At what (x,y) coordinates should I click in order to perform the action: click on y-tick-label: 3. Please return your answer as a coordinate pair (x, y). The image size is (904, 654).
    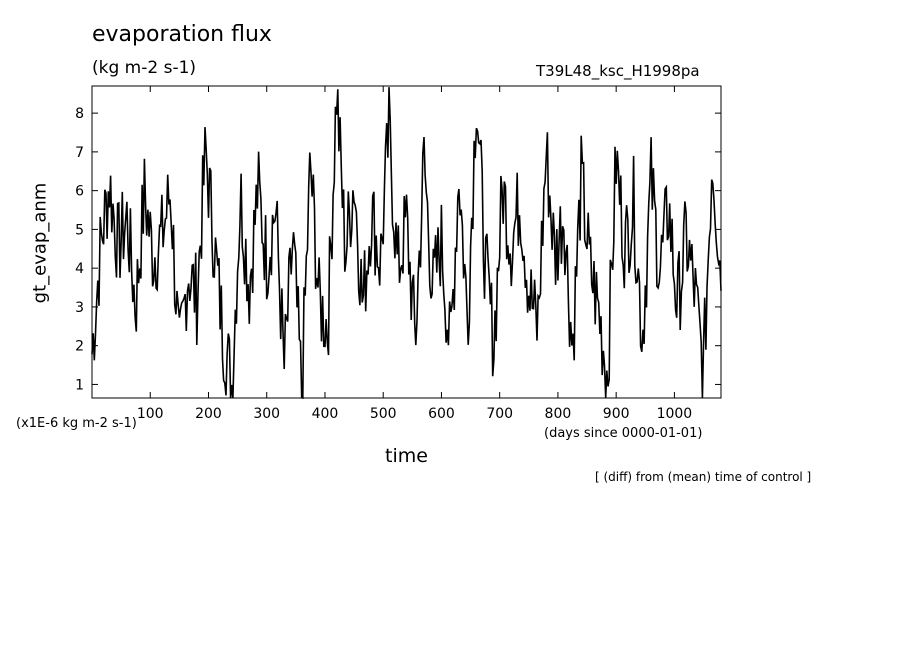
    Looking at the image, I should click on (79, 308).